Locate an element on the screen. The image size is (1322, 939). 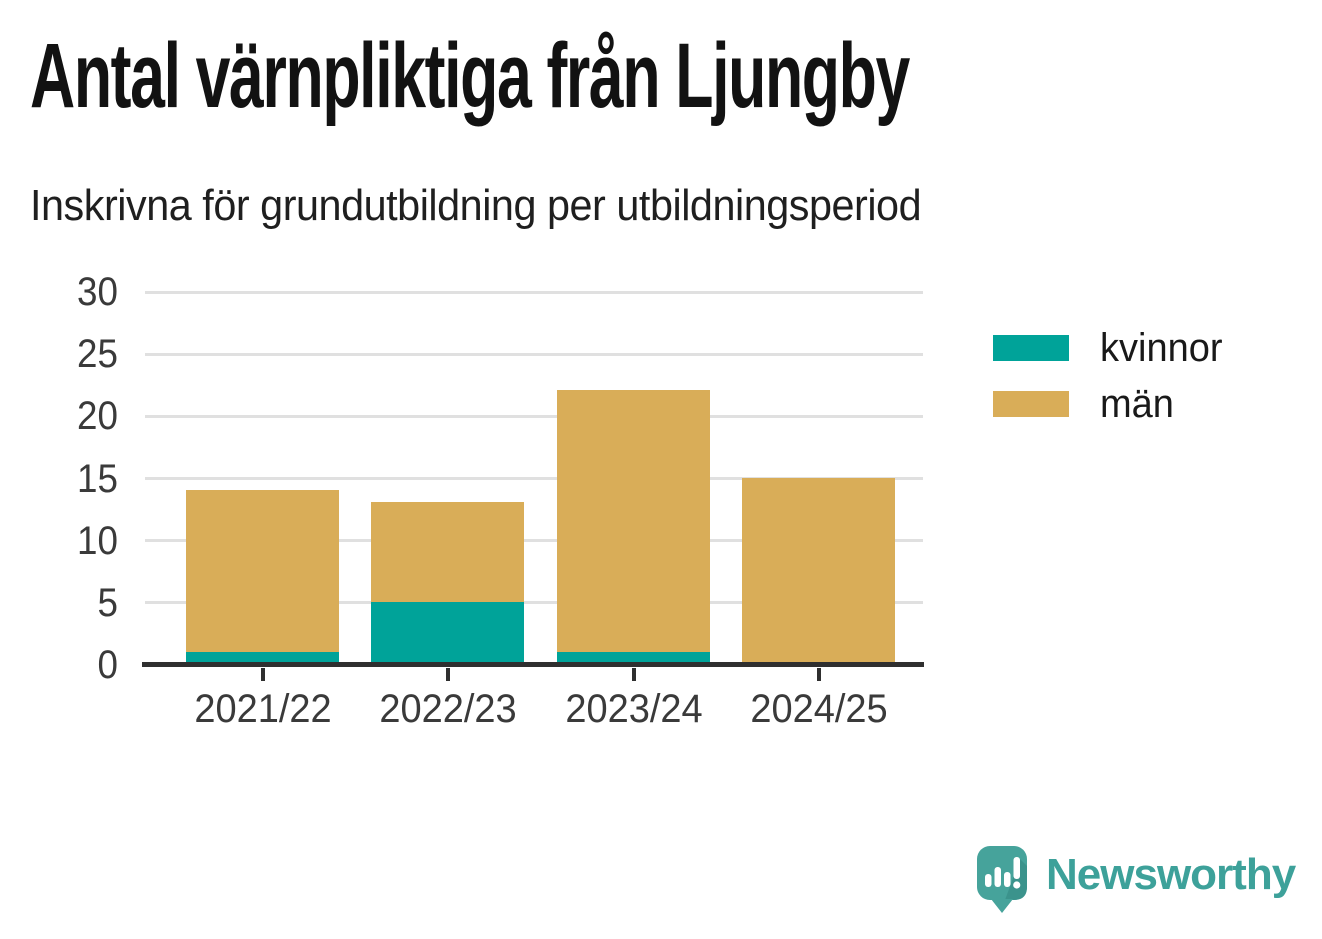
y-axis-label: 10 is located at coordinates (97, 540).